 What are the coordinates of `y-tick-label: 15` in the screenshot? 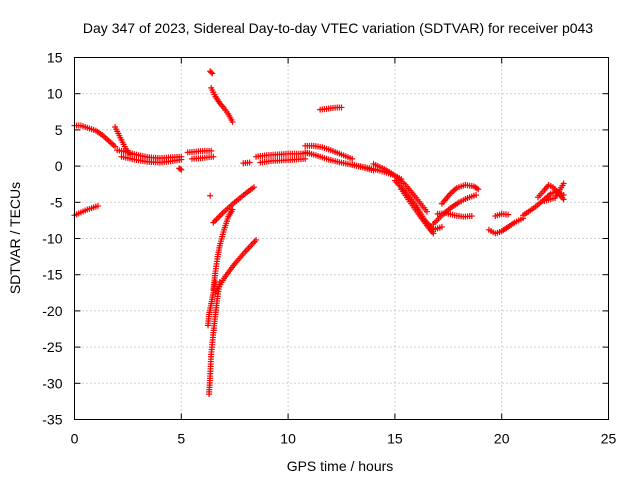 It's located at (55, 58).